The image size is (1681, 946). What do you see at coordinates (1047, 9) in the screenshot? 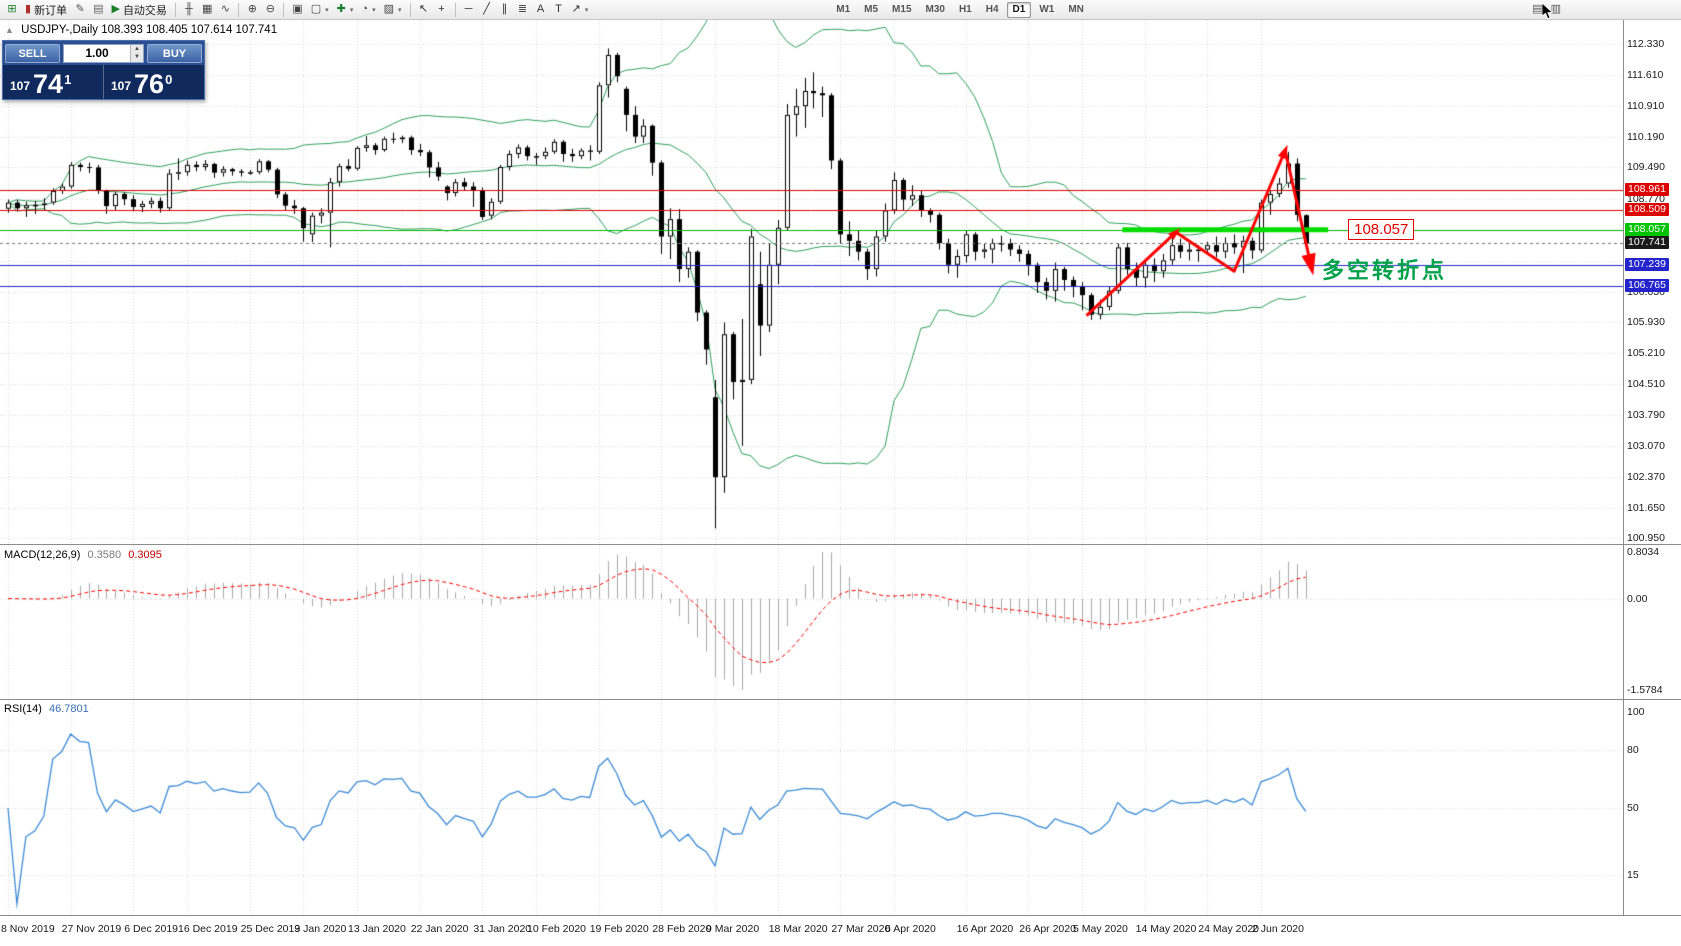
I see `timeframe-w1: W1` at bounding box center [1047, 9].